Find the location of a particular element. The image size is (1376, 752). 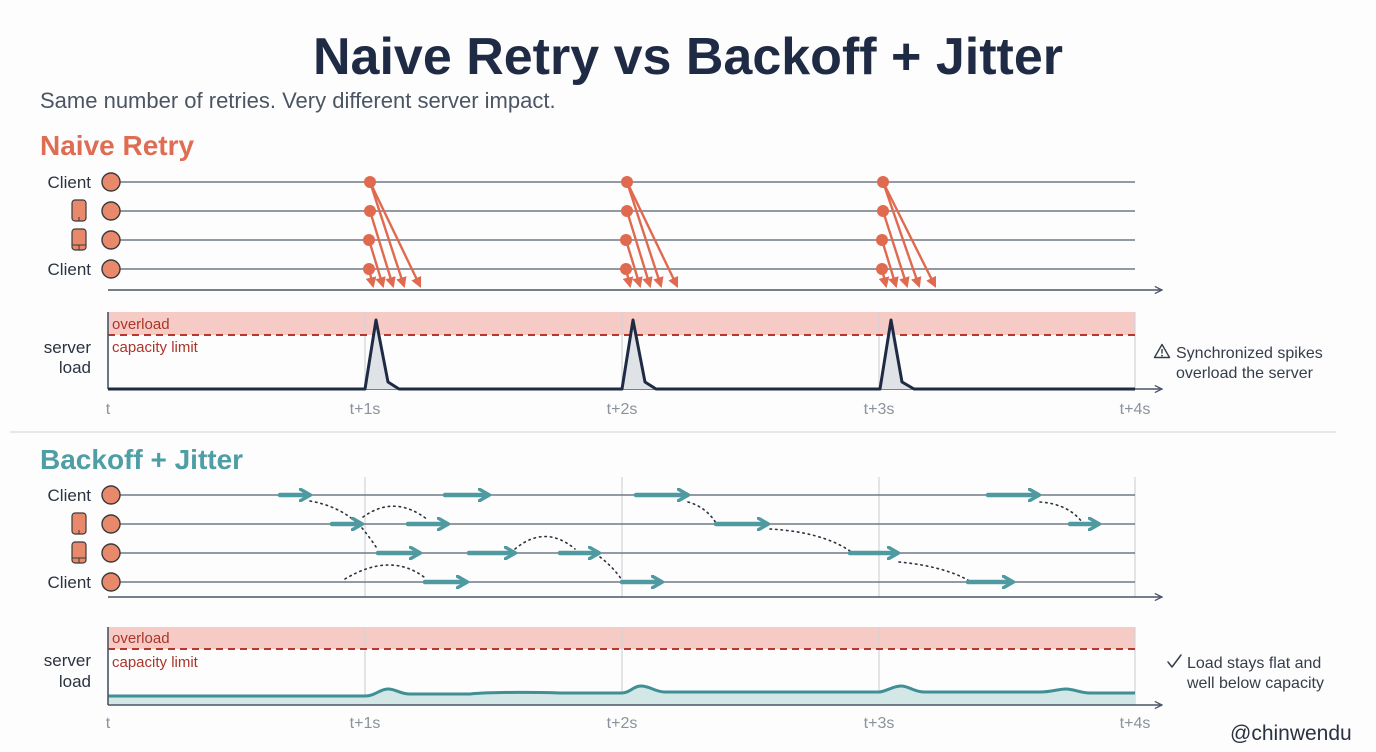

annotation-line: Load stays flat and is located at coordinates (1254, 663).